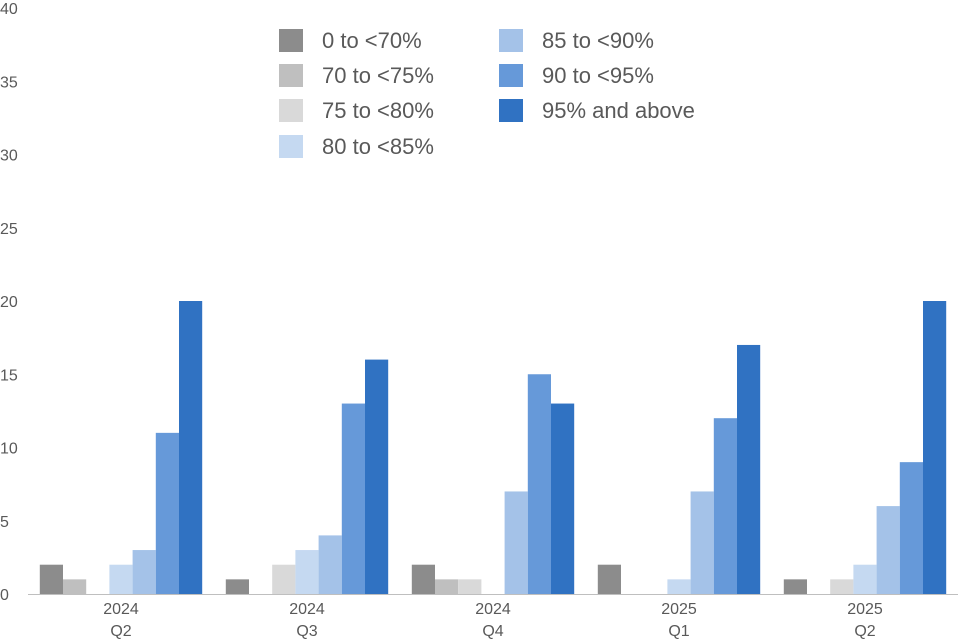 The height and width of the screenshot is (640, 960). What do you see at coordinates (678, 631) in the screenshot?
I see `x-tick-label-quarter: Q1` at bounding box center [678, 631].